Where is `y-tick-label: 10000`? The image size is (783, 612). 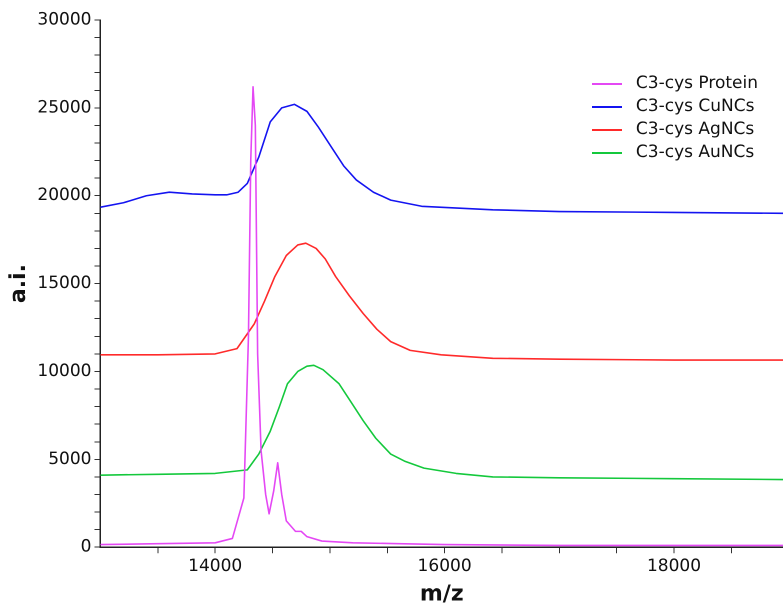 y-tick-label: 10000 is located at coordinates (64, 370).